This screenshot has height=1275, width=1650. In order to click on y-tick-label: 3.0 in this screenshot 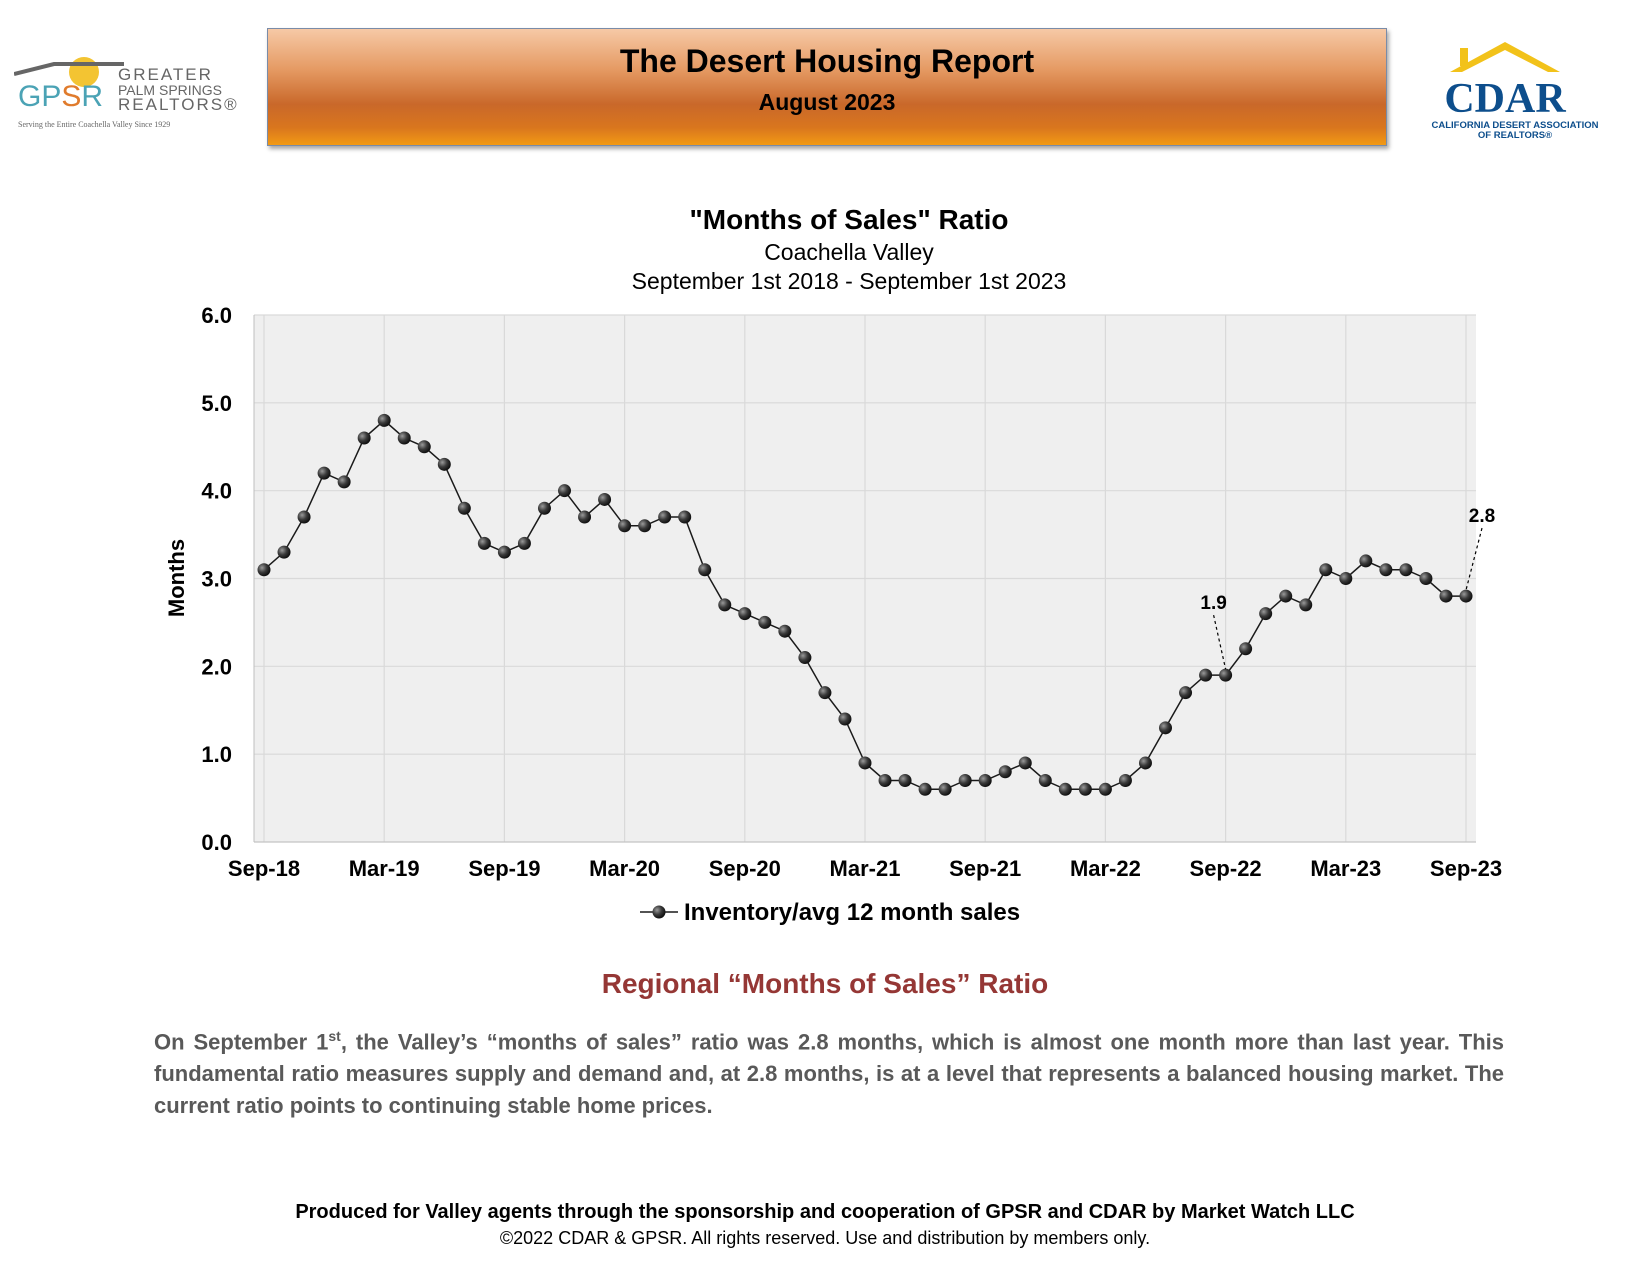, I will do `click(216, 579)`.